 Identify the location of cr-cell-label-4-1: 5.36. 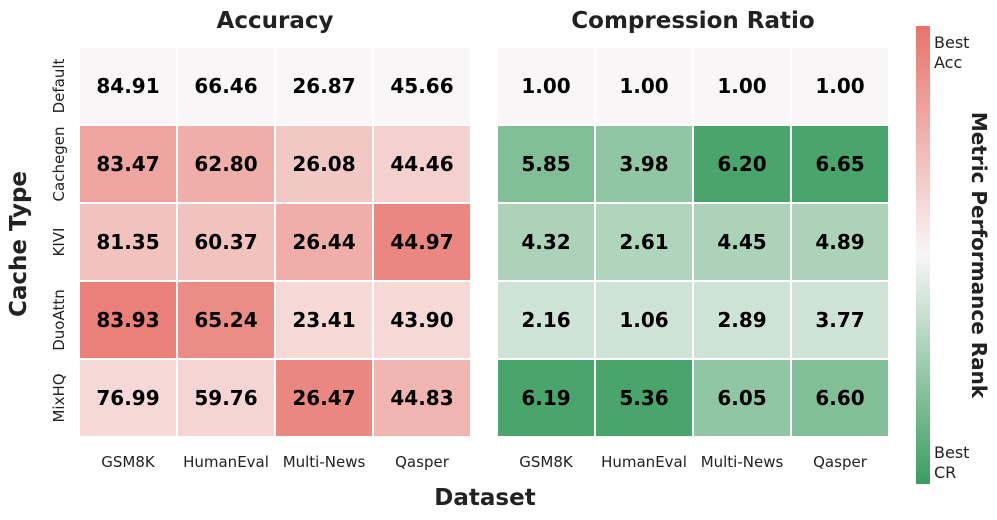
(643, 398).